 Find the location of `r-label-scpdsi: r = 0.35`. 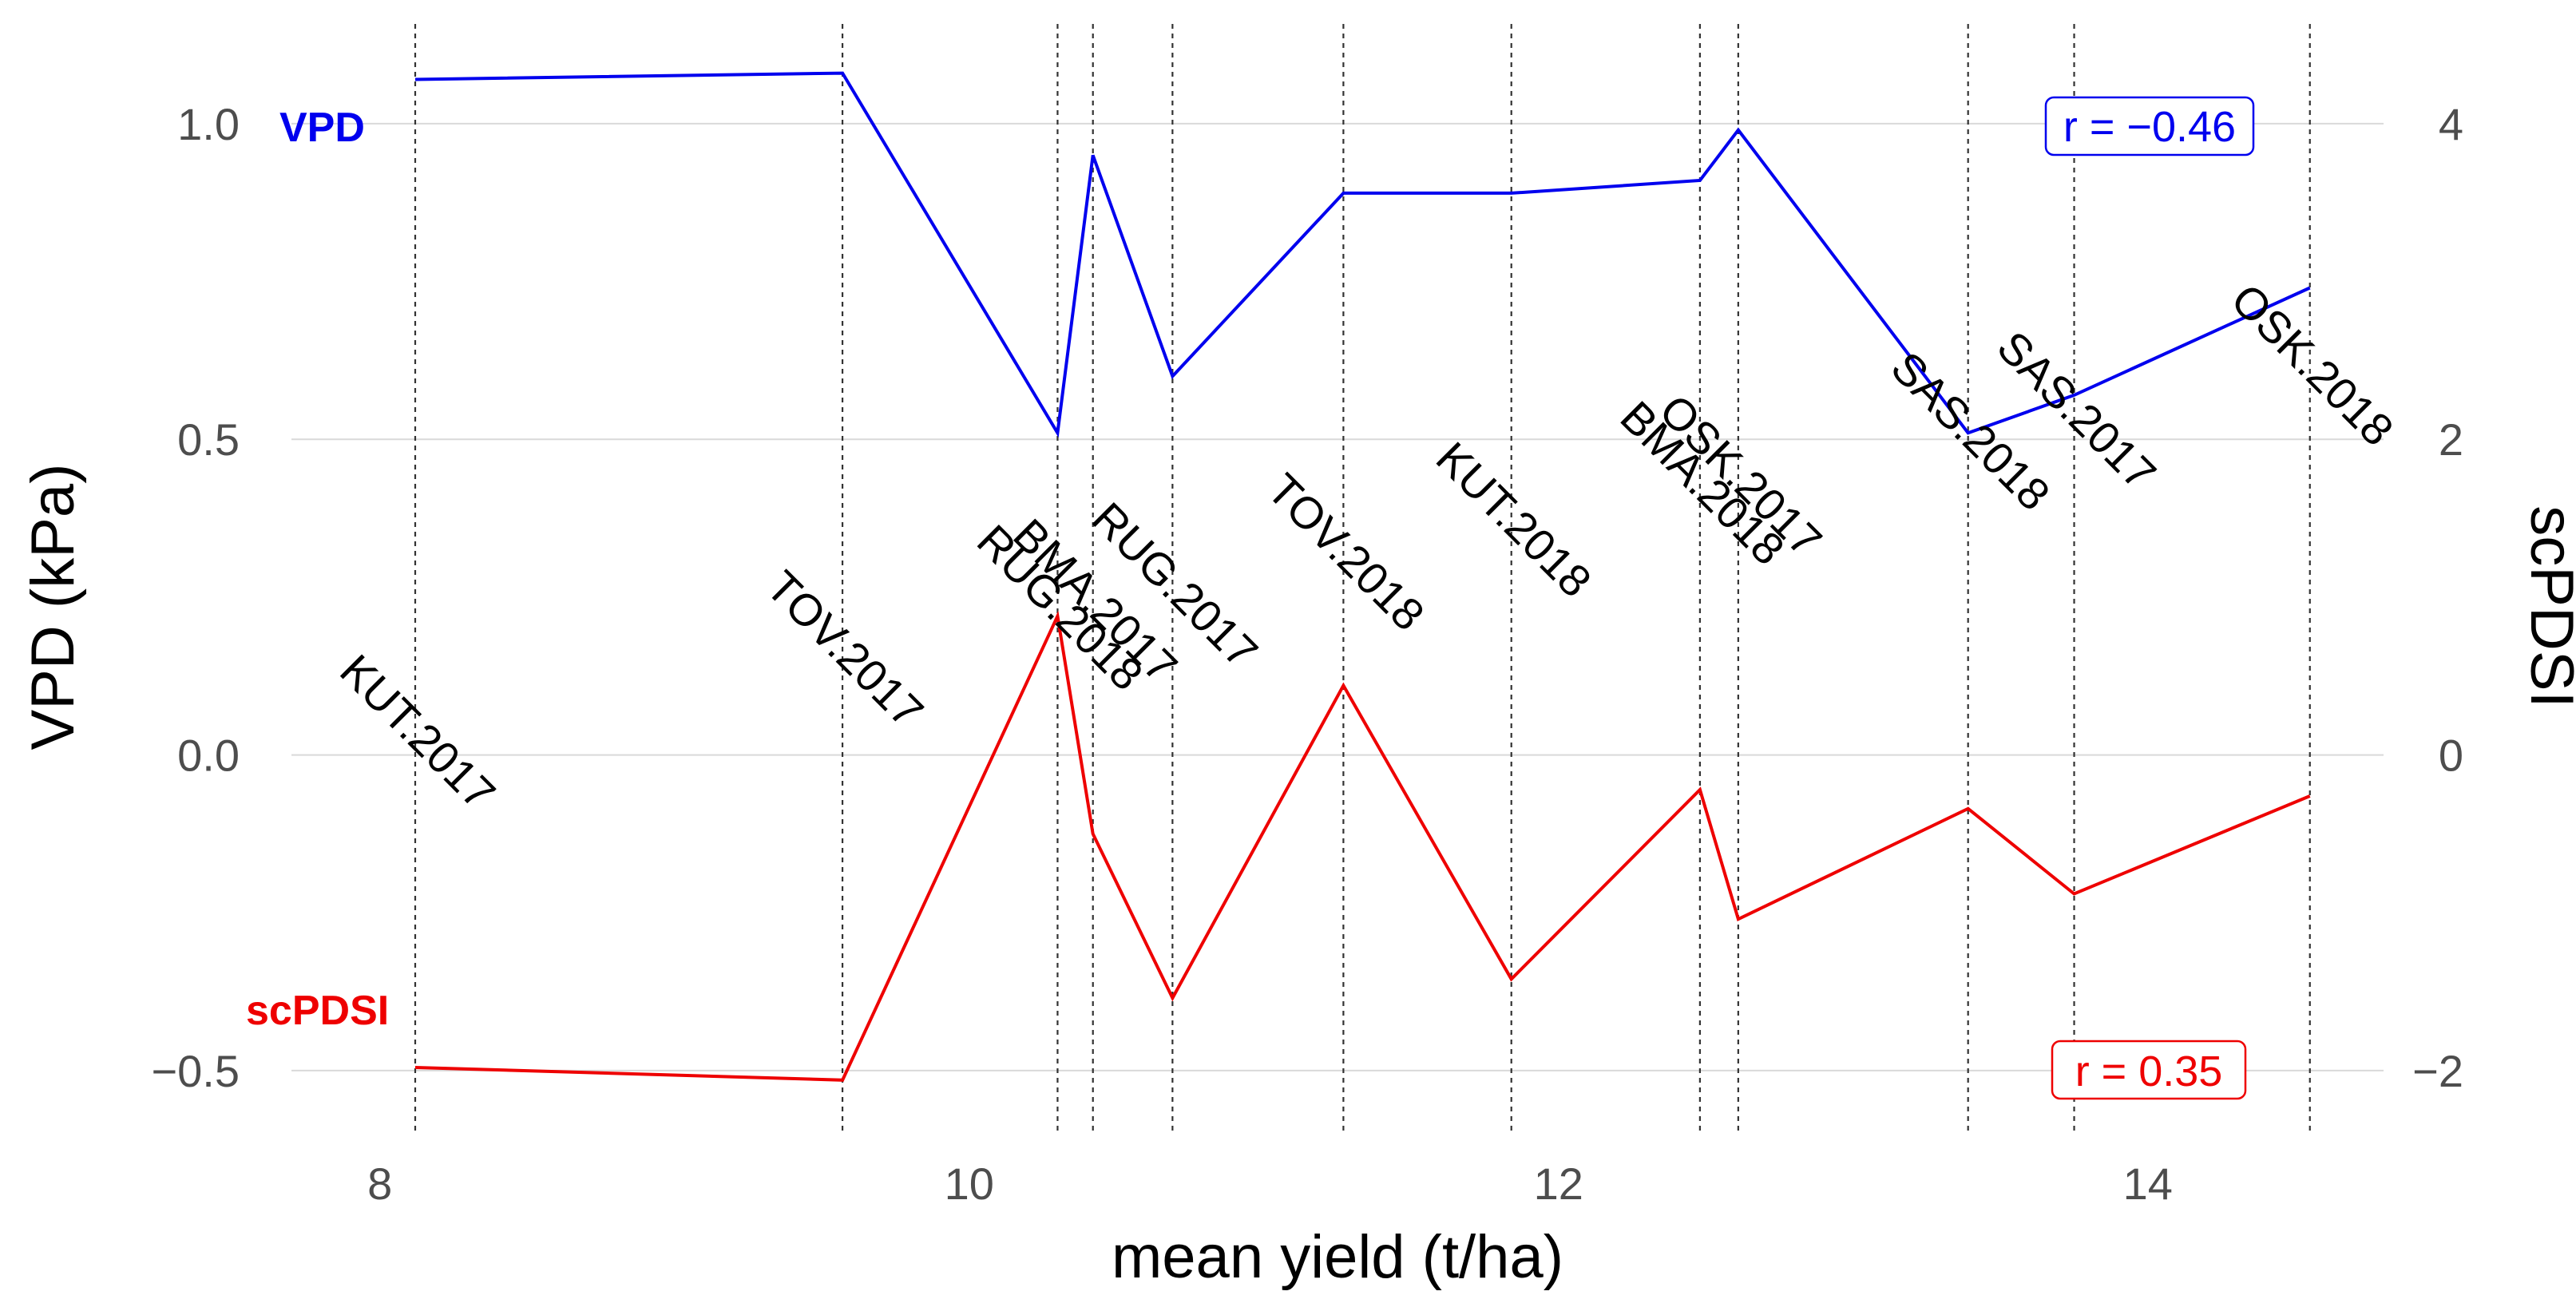

r-label-scpdsi: r = 0.35 is located at coordinates (2149, 1071).